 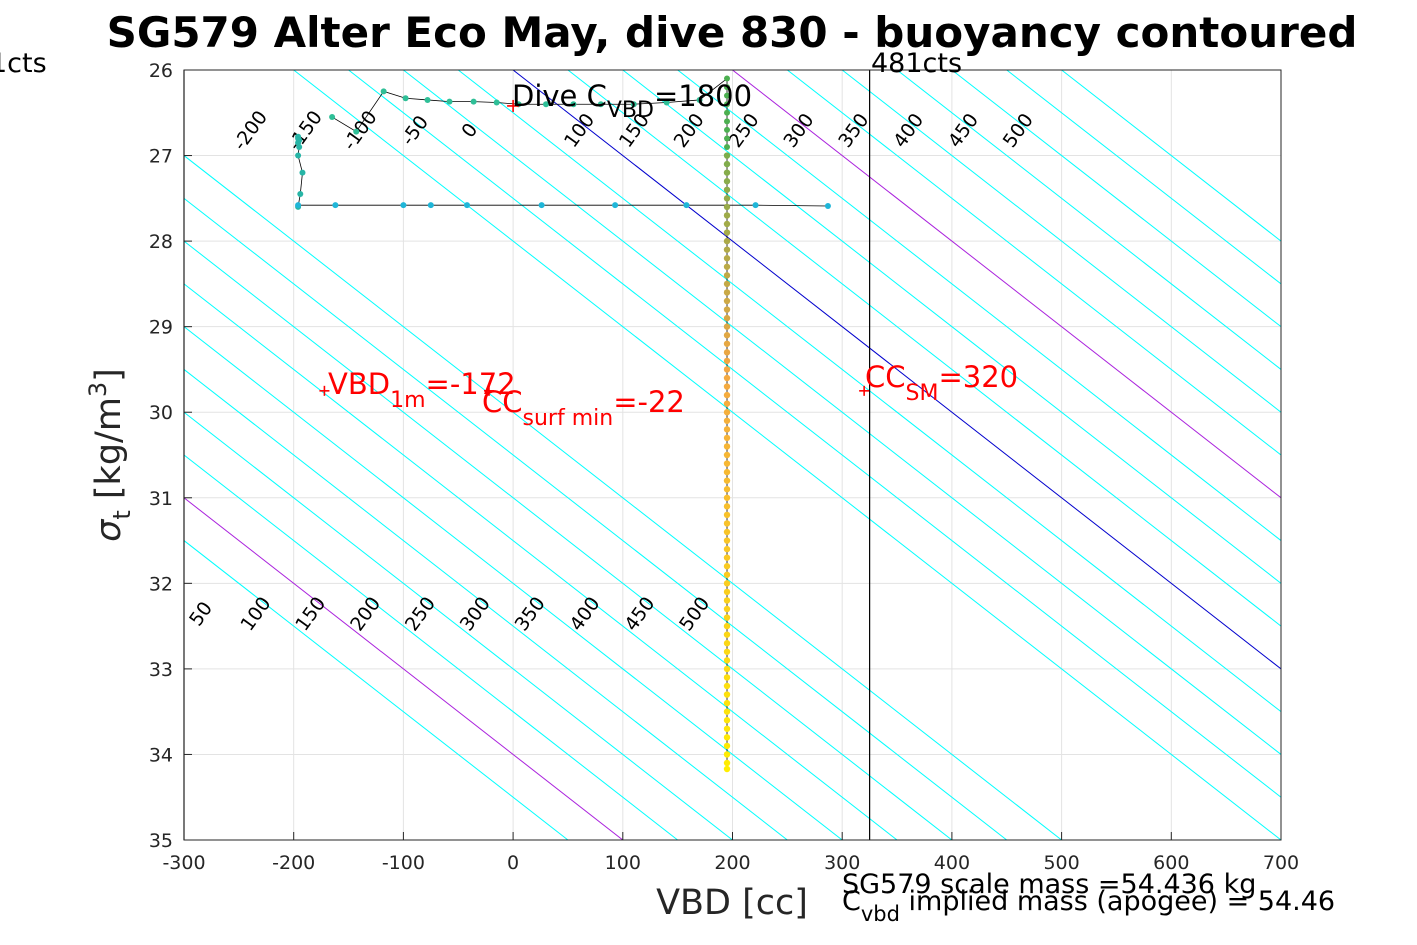 I want to click on annotation-vbd-1m-main: VBD, so click(x=359, y=384).